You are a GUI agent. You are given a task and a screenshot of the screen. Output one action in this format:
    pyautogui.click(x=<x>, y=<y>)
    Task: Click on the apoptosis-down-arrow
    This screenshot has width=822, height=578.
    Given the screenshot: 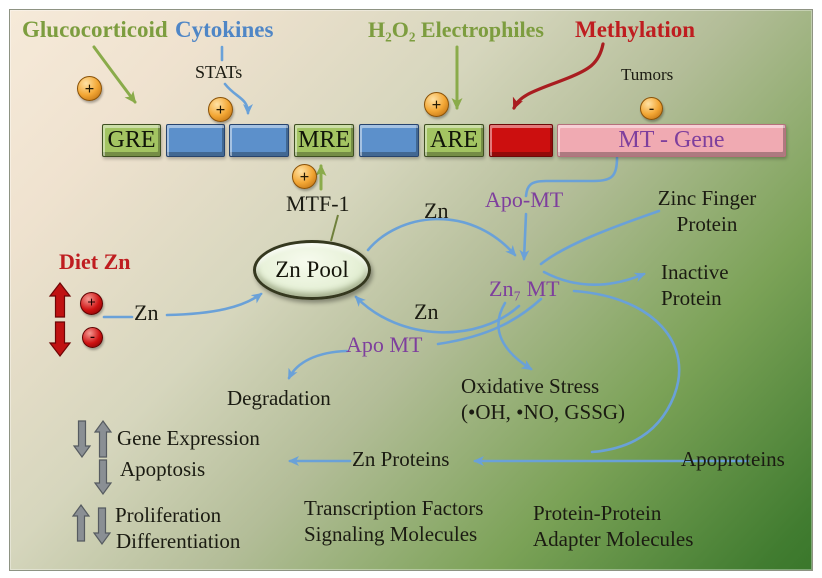 What is the action you would take?
    pyautogui.click(x=103, y=477)
    